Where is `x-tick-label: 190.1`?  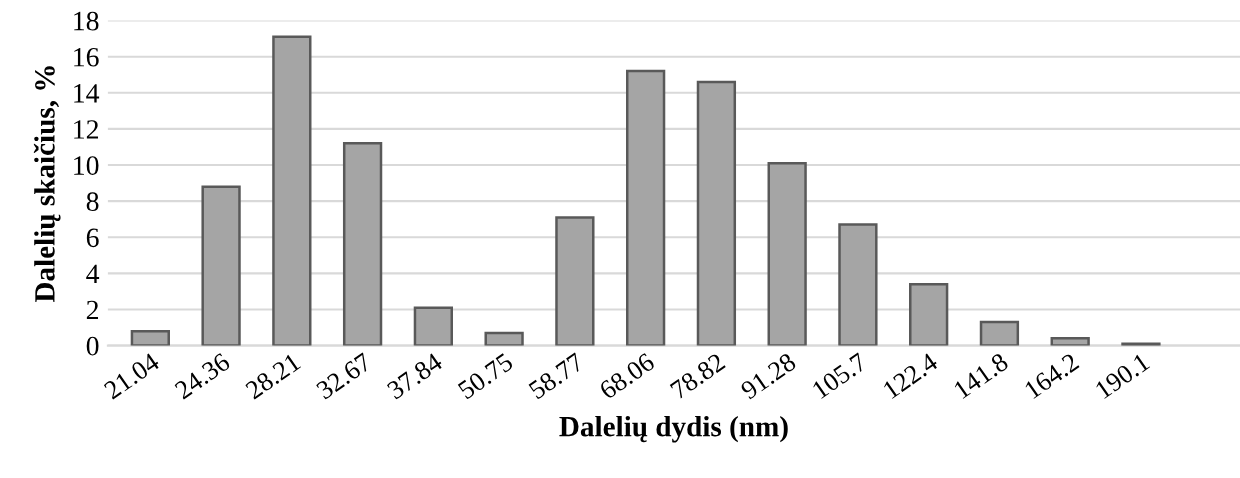 x-tick-label: 190.1 is located at coordinates (1122, 376).